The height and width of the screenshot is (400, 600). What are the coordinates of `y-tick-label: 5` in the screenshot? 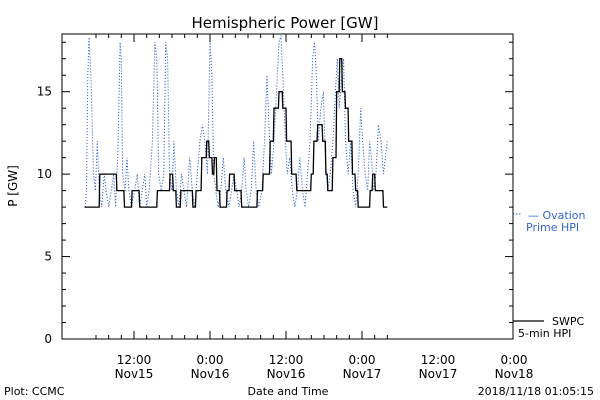 It's located at (48, 257).